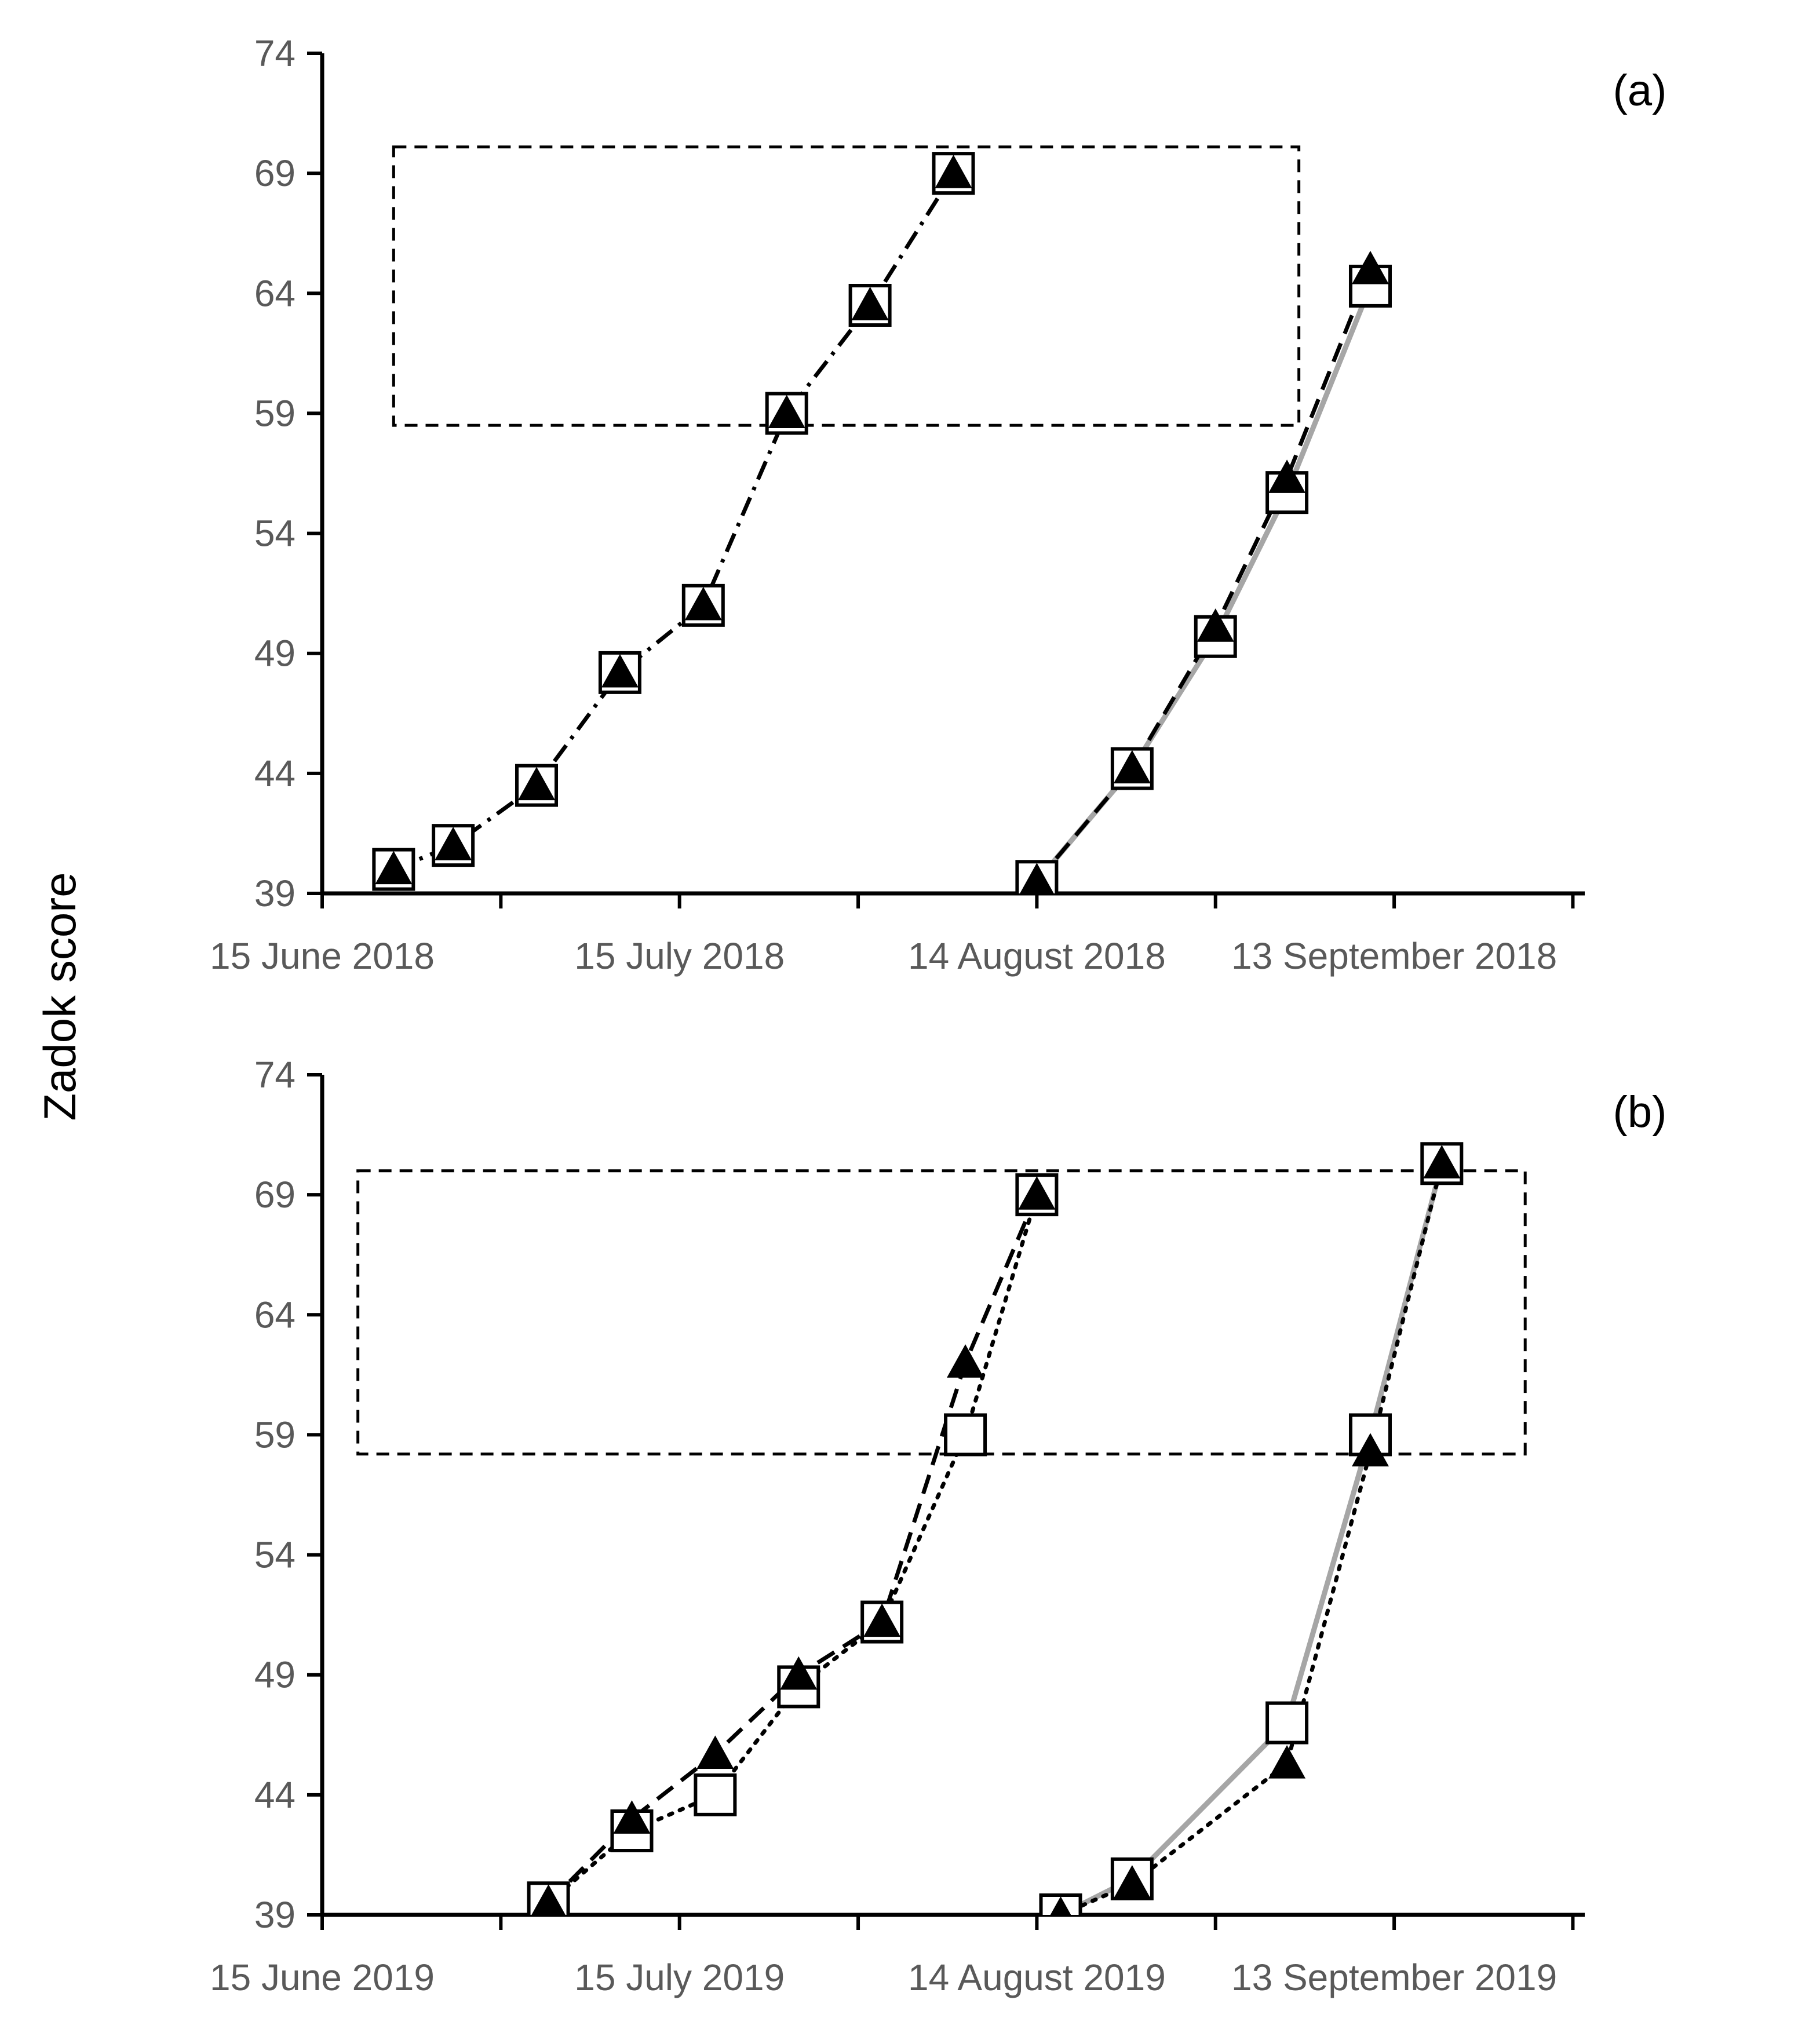 The width and height of the screenshot is (1820, 2029). What do you see at coordinates (1640, 1112) in the screenshot?
I see `panel-label: (b)` at bounding box center [1640, 1112].